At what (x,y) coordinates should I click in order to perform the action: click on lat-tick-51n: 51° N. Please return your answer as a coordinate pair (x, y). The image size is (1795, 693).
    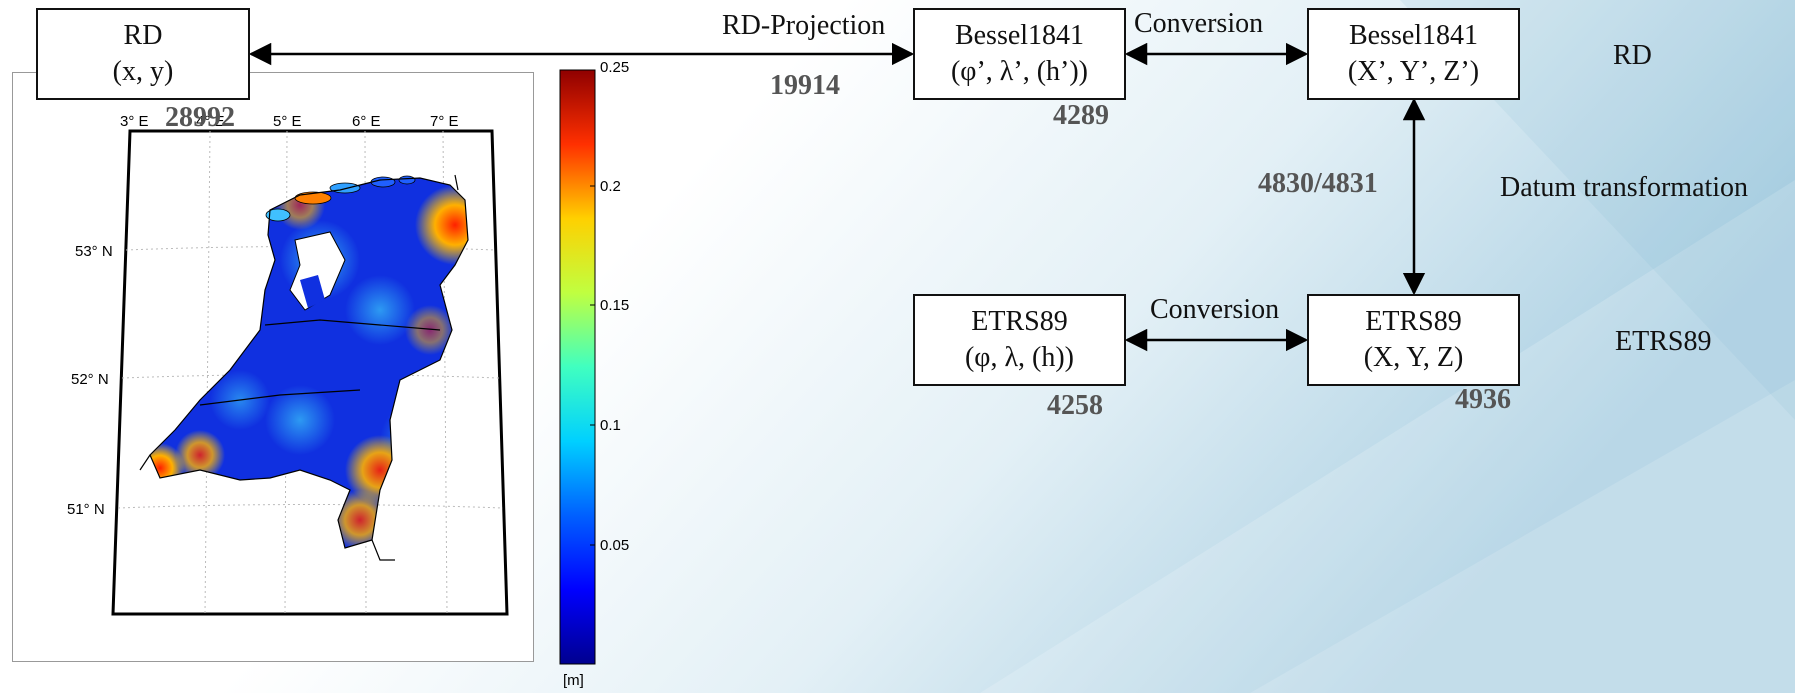
    Looking at the image, I should click on (86, 509).